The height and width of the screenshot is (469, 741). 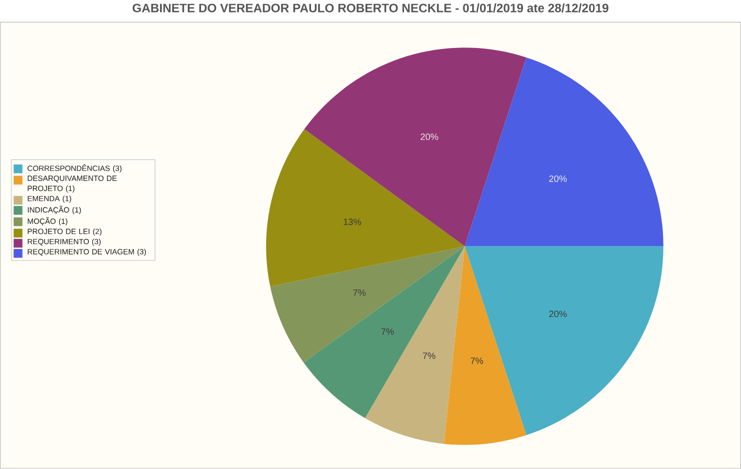 I want to click on chart-title: GABINETE DO VEREADOR PAULO ROBERTO NECKLE - 01/01/2019 ate 28/12/2019, so click(x=370, y=8).